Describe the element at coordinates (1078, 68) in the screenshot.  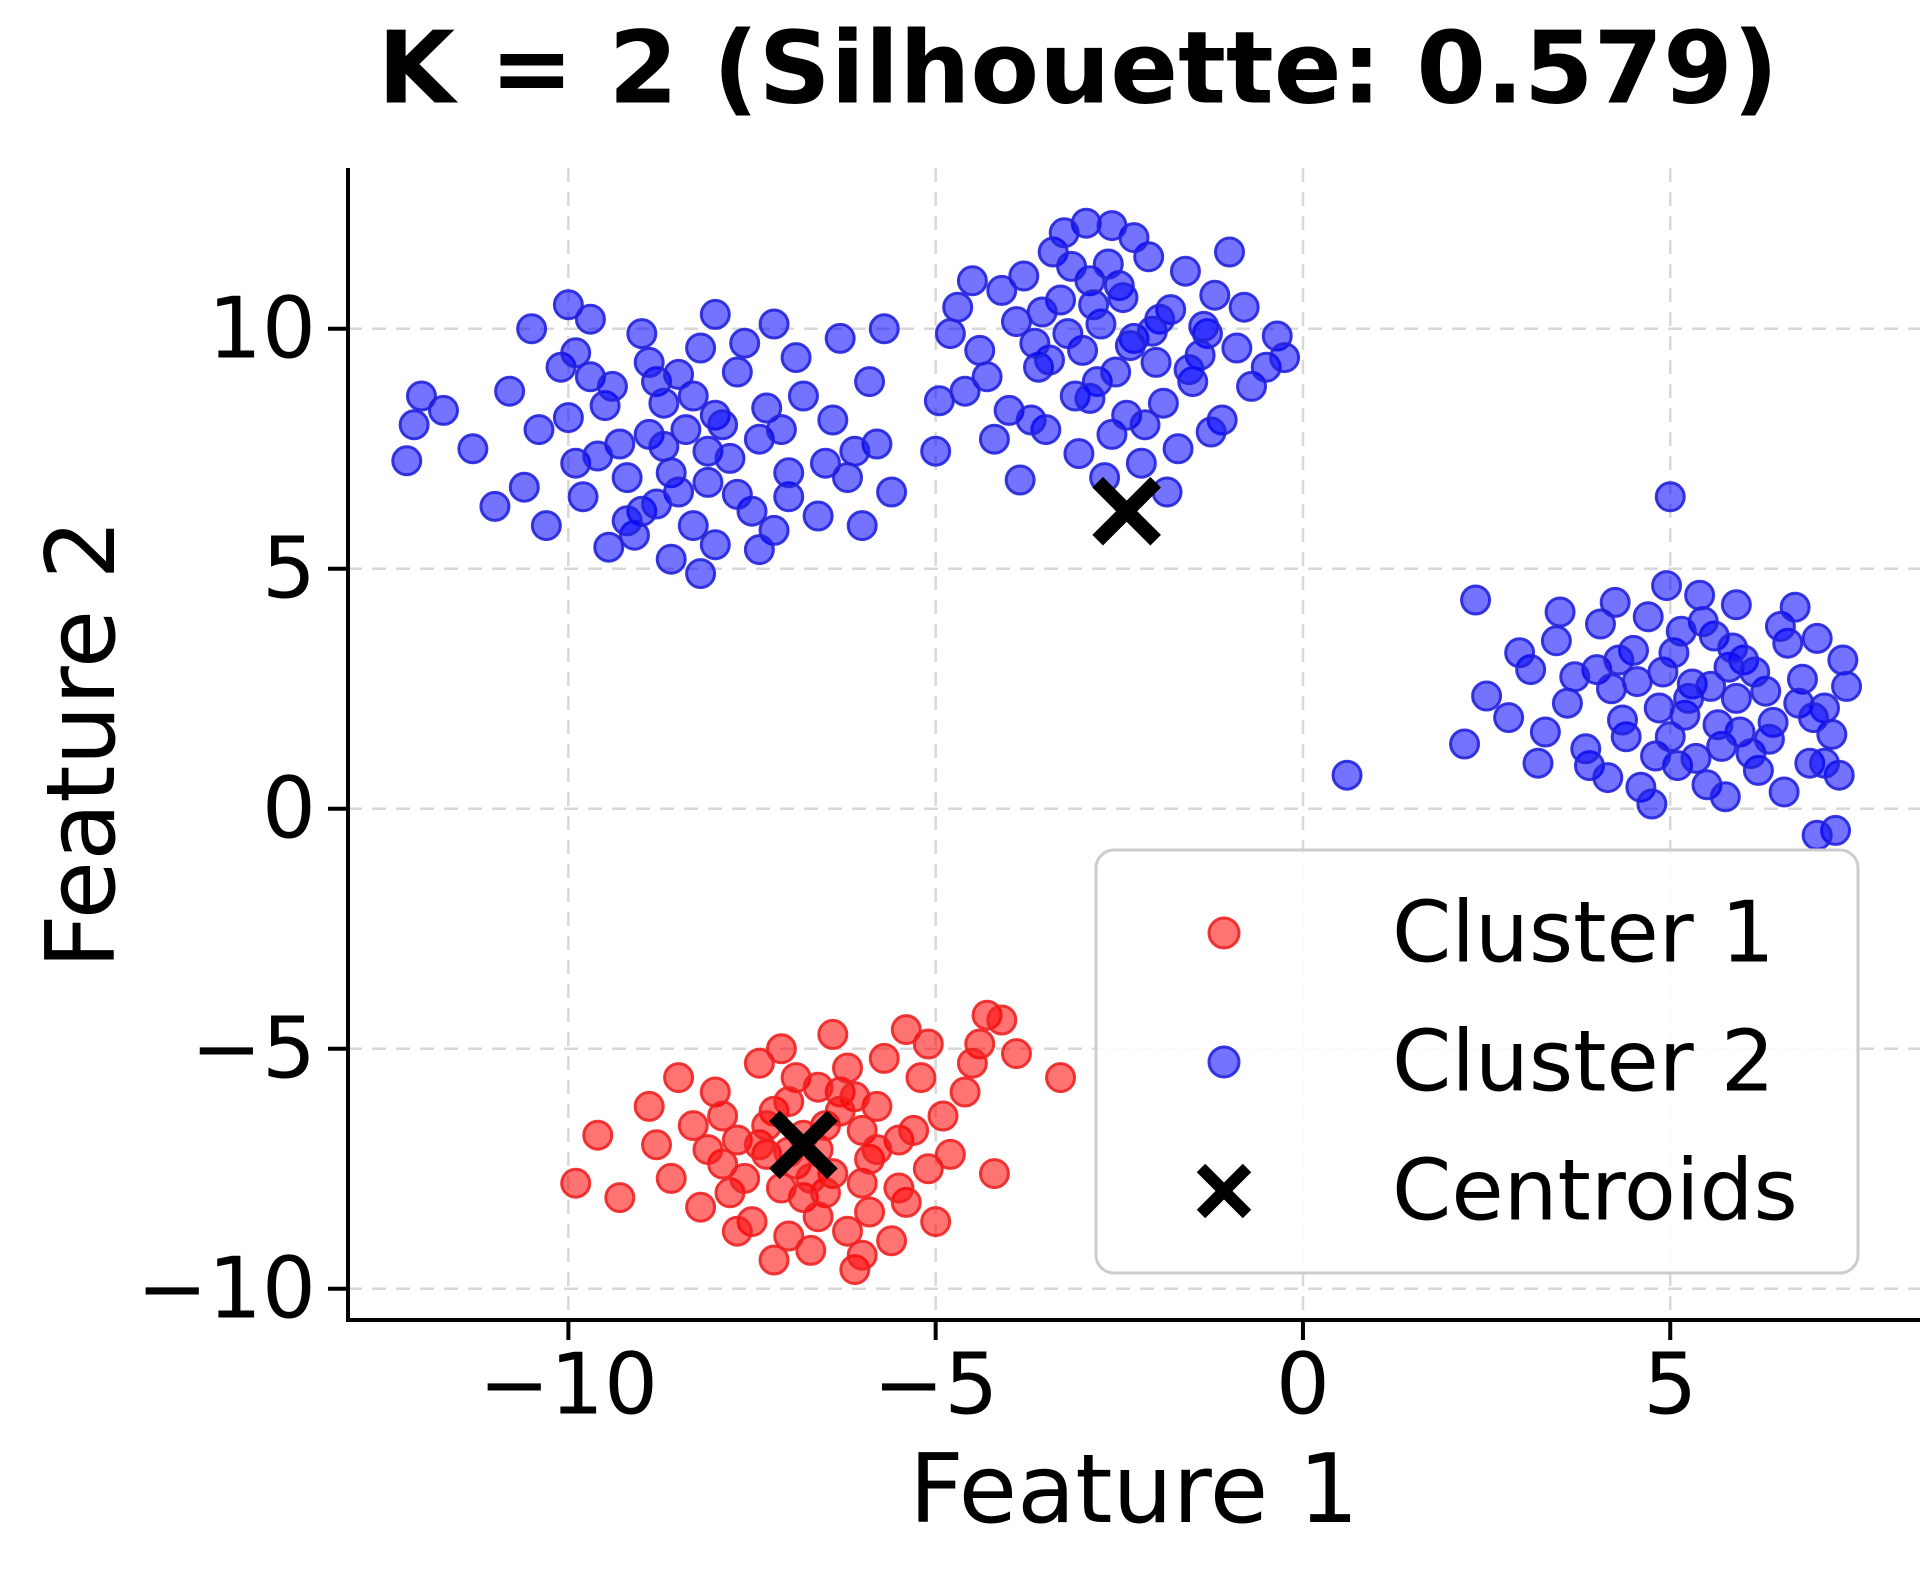
I see `chart-title: K = 2 (Silhouette: 0.579)` at that location.